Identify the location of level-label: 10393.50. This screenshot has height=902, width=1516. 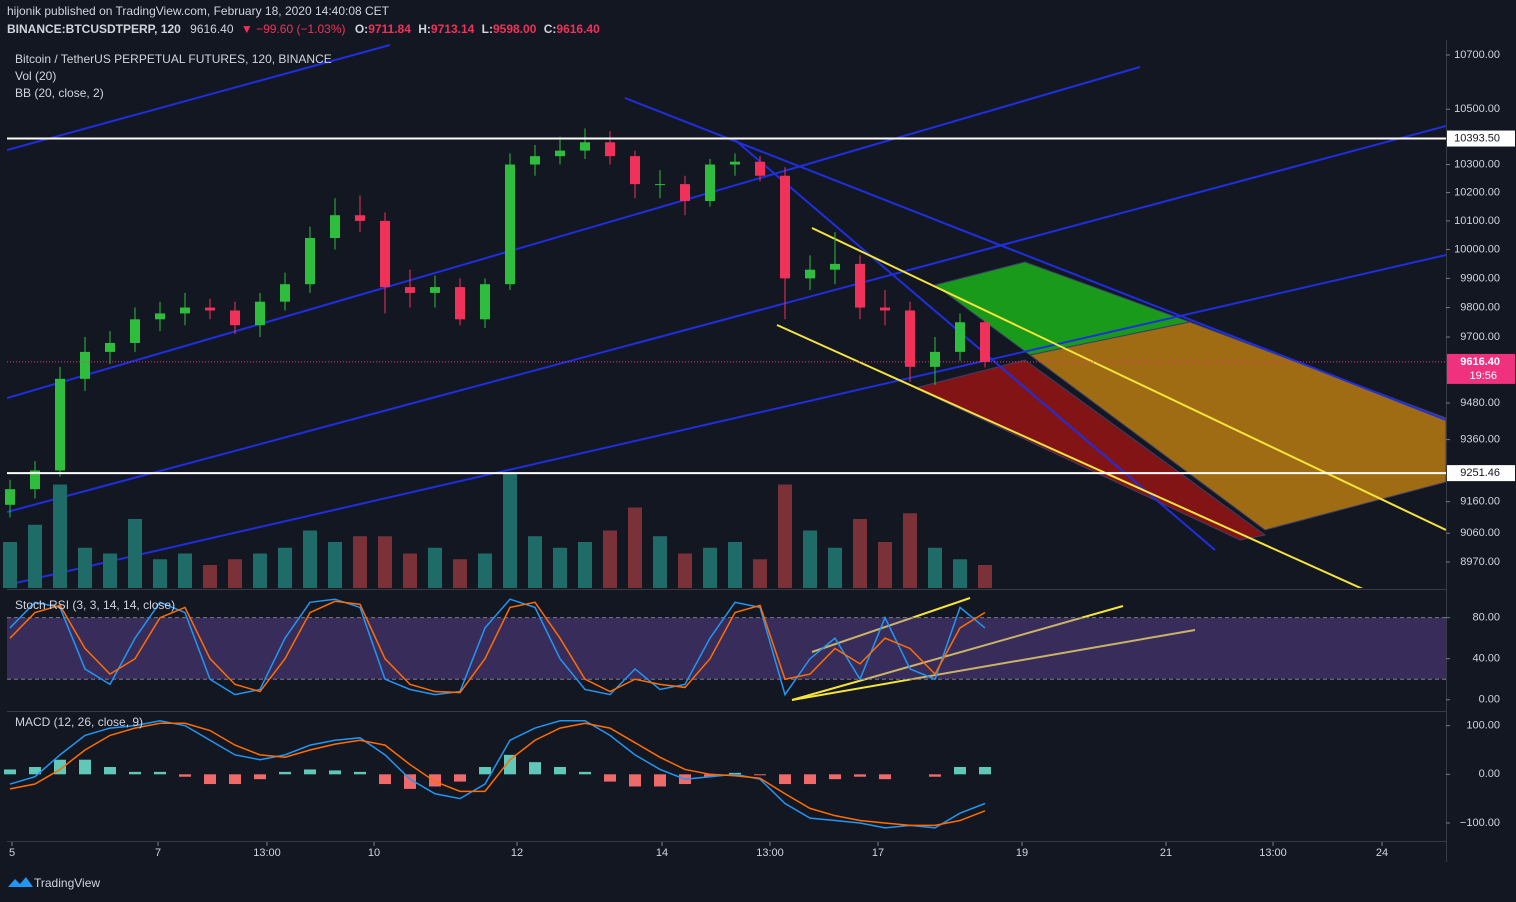
(1477, 138).